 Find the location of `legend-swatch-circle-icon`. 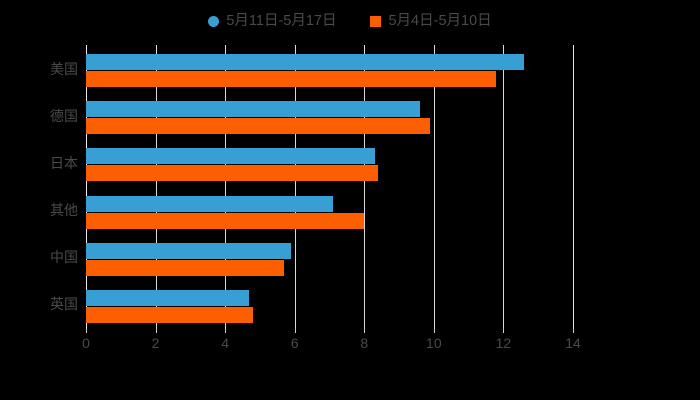

legend-swatch-circle-icon is located at coordinates (214, 21).